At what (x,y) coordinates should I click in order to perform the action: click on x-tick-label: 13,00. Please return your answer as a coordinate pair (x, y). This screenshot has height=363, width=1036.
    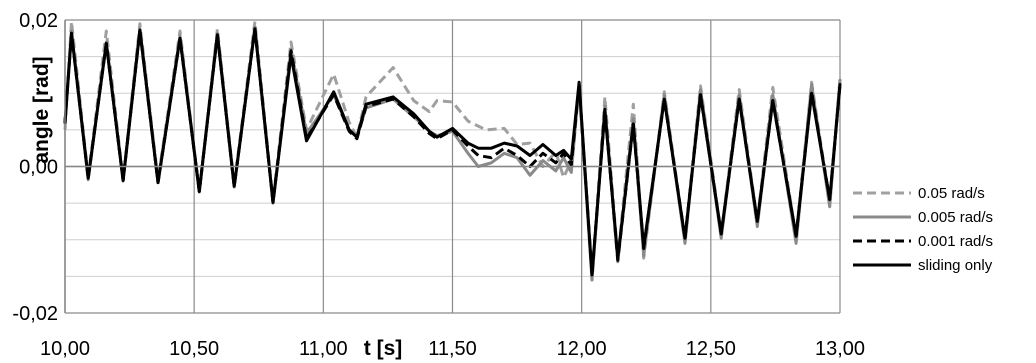
    Looking at the image, I should click on (840, 349).